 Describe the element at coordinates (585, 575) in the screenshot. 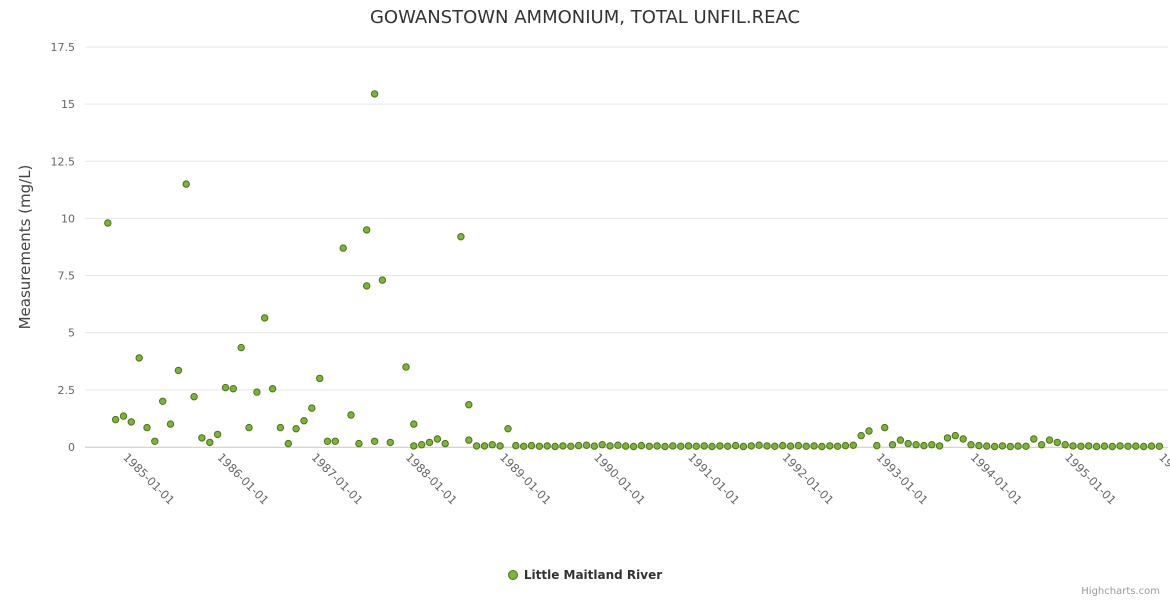

I see `legend: Little Maitland River` at that location.